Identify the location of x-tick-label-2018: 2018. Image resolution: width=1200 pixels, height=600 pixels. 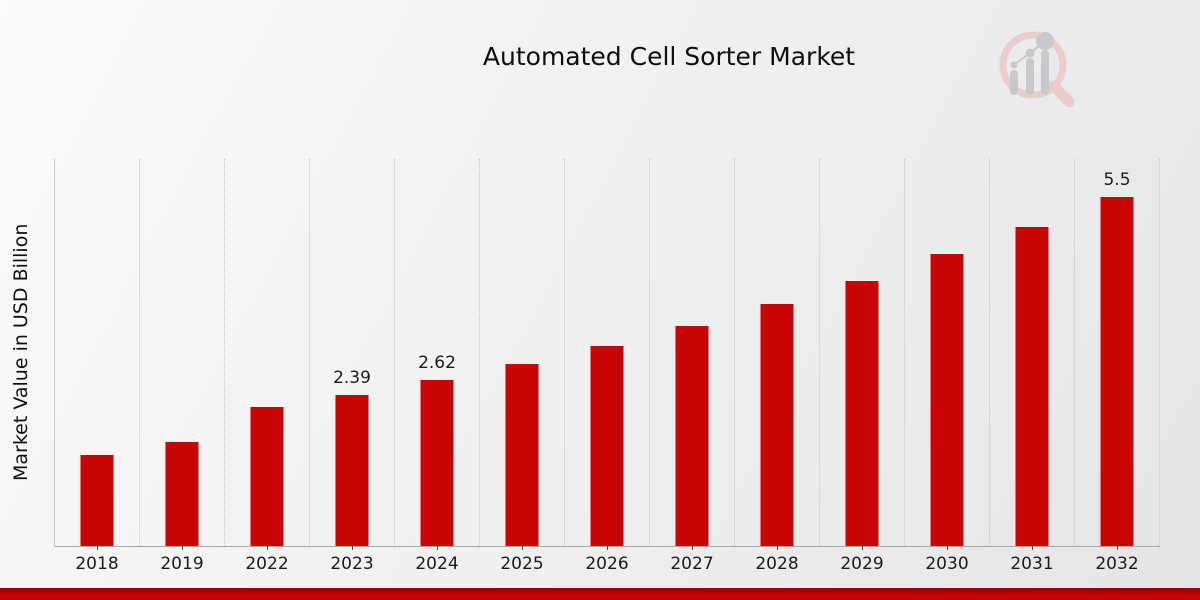
(97, 564).